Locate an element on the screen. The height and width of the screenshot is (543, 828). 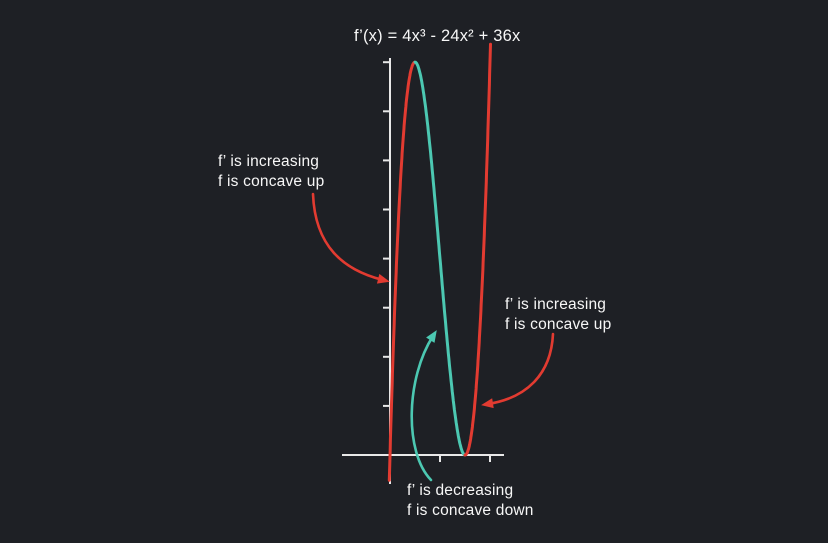
annotation-left-line1: f’ is increasing is located at coordinates (269, 161).